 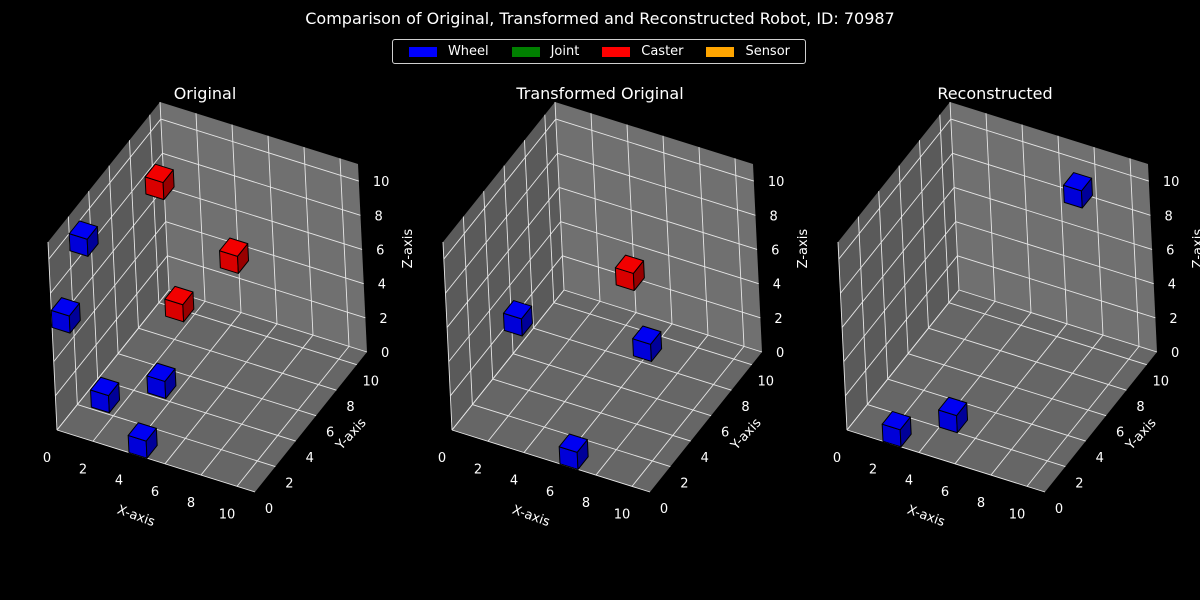 I want to click on y-tick-label: 0, so click(x=664, y=509).